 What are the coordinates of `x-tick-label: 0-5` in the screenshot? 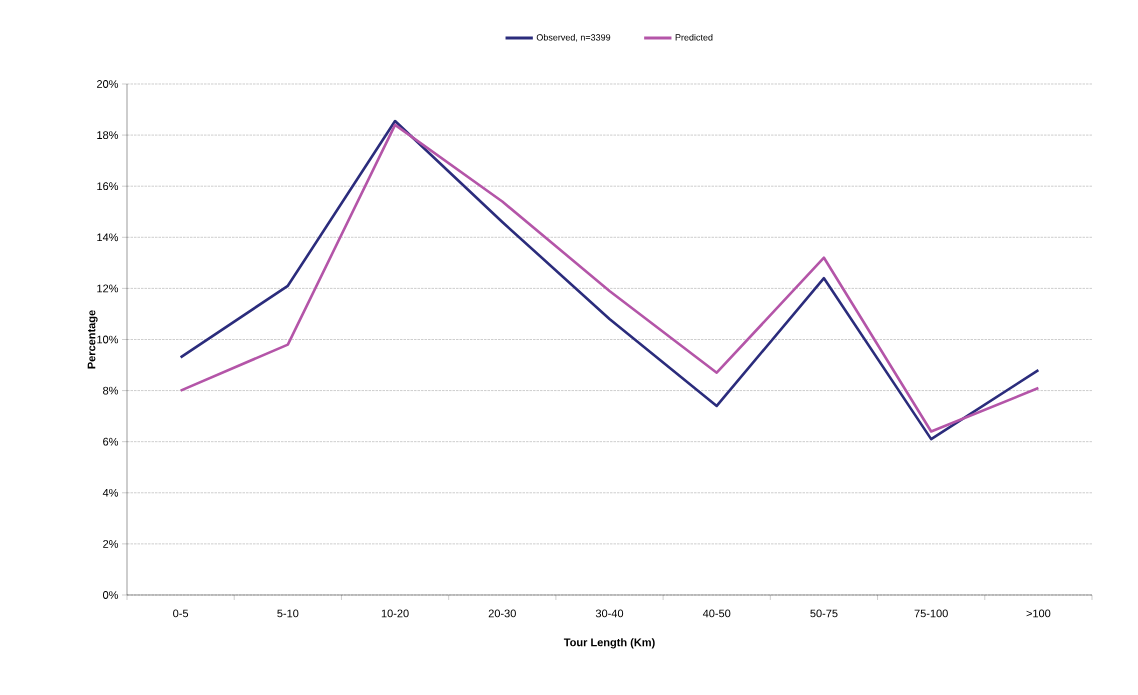 It's located at (181, 613).